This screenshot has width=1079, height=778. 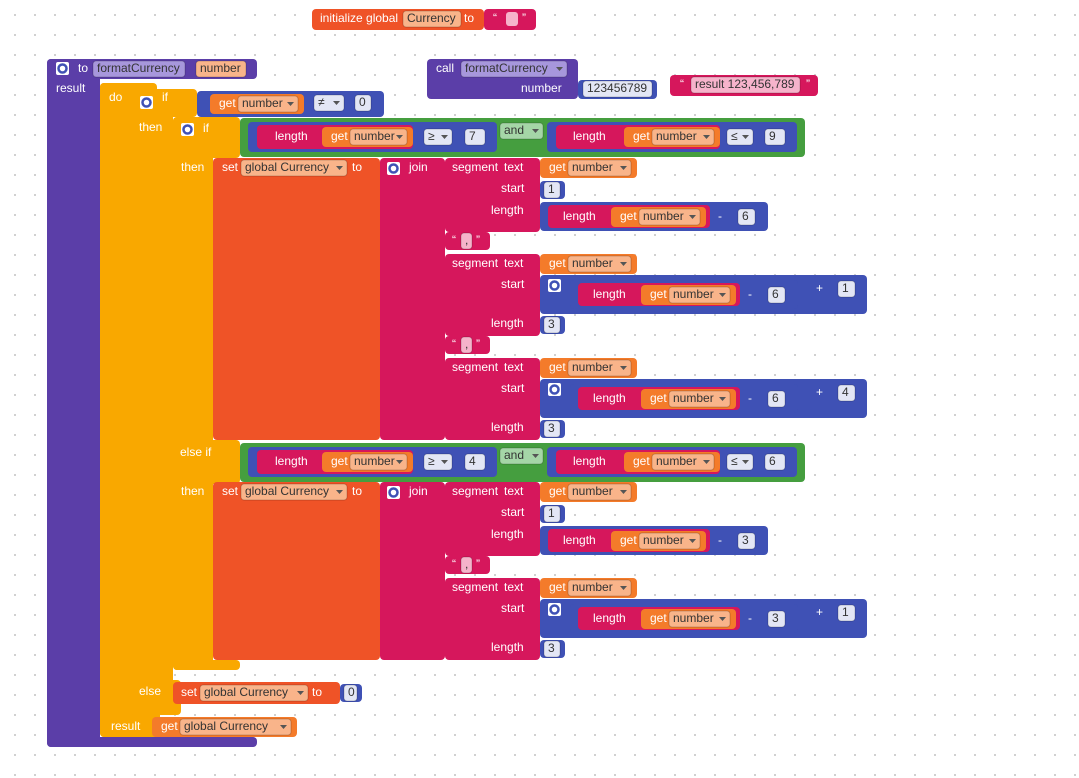 I want to click on label: ”, so click(x=808, y=84).